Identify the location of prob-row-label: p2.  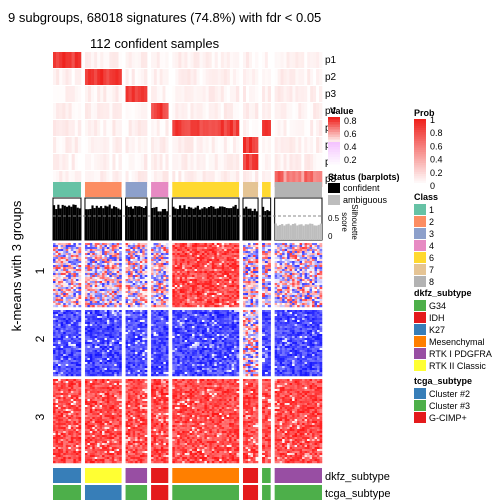
(331, 77).